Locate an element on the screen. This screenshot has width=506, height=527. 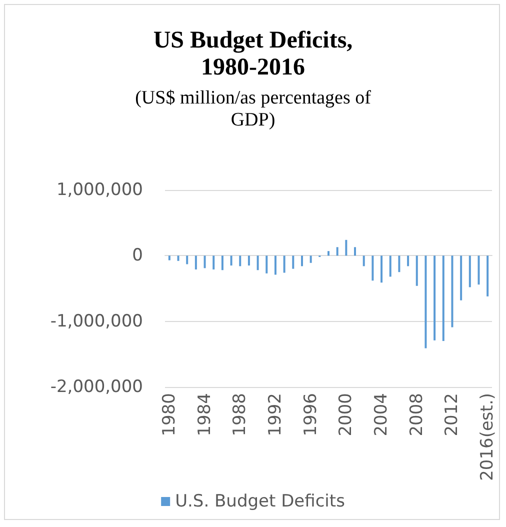
x-tick-label: 1984 is located at coordinates (204, 414).